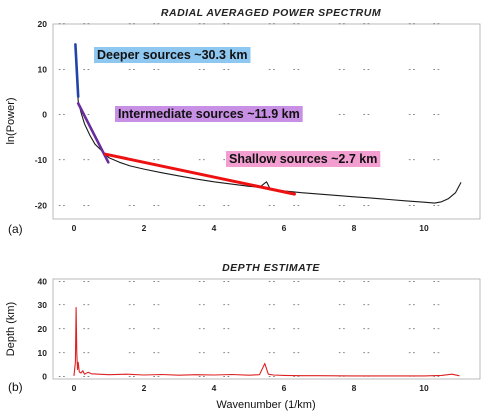  What do you see at coordinates (15, 229) in the screenshot?
I see `panel-label: (a)` at bounding box center [15, 229].